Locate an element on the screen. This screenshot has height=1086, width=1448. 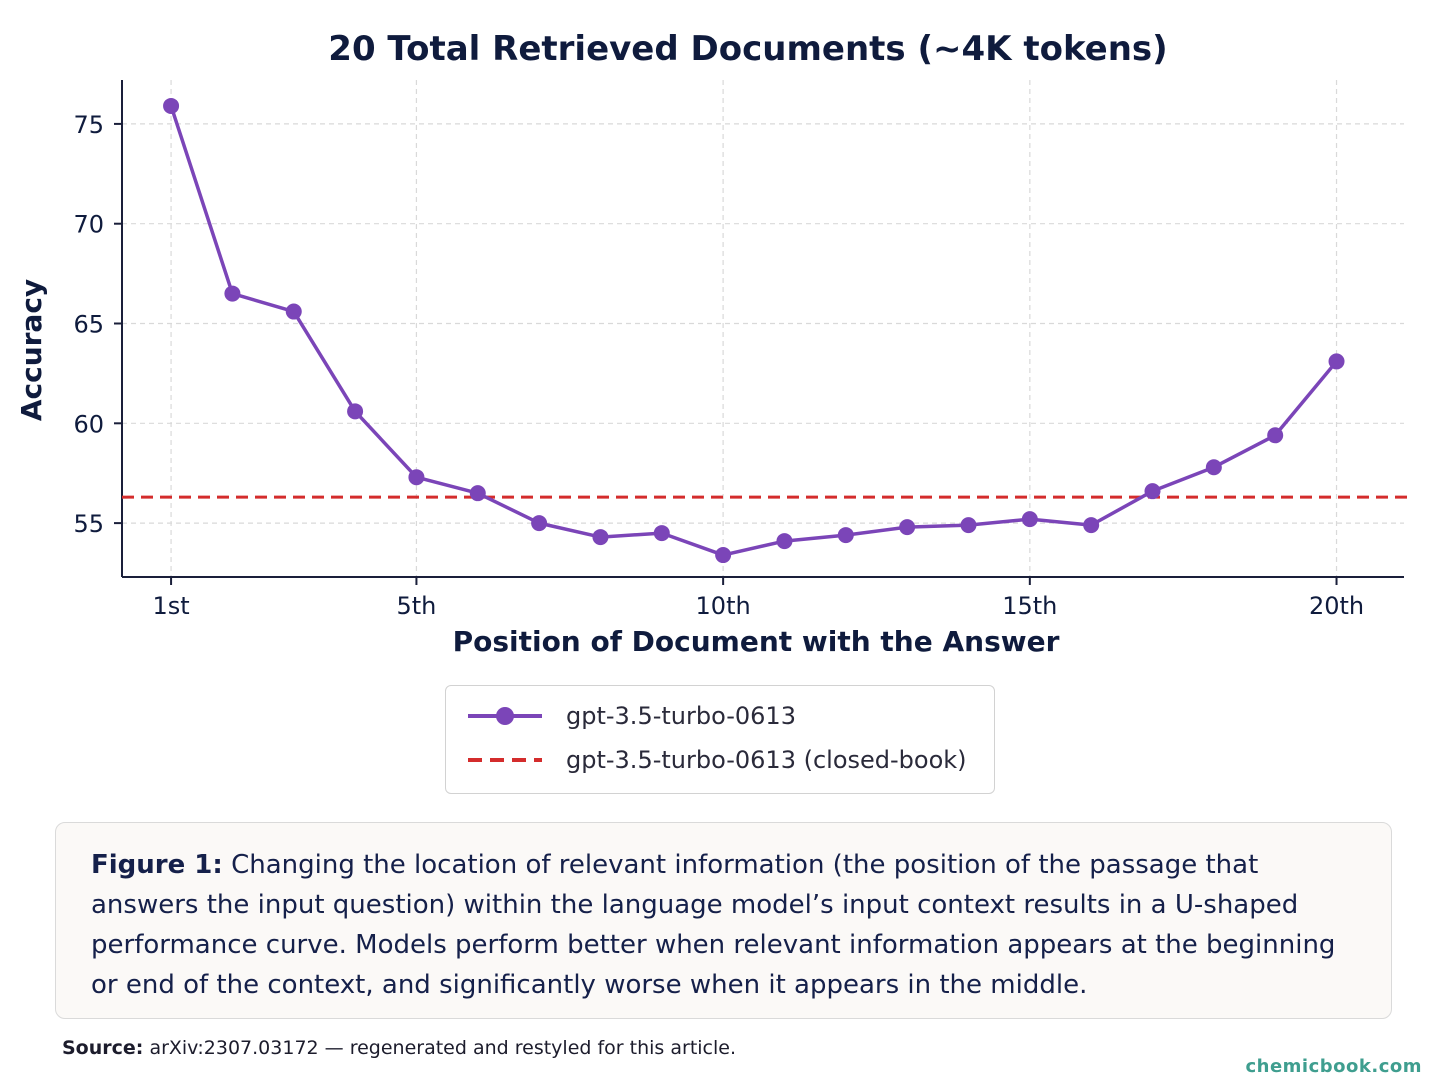
legend-label-main: gpt-3.5-turbo-0613 is located at coordinates (681, 716).